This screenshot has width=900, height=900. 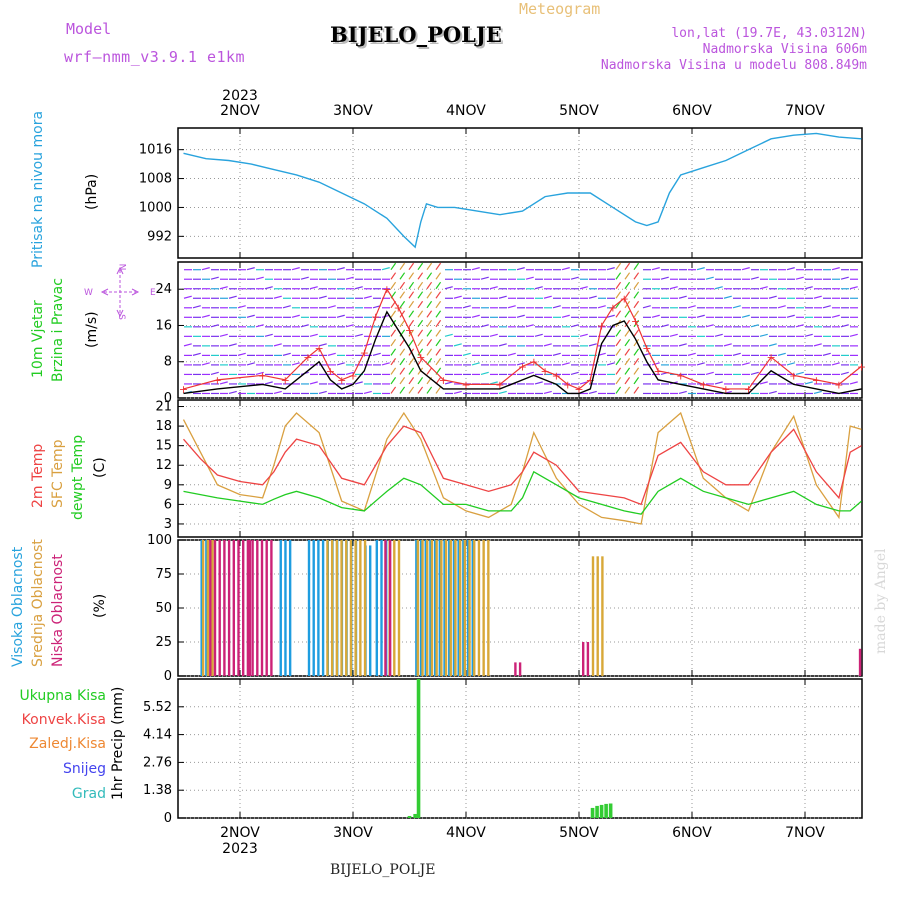 What do you see at coordinates (610, 810) in the screenshot?
I see `precip-bar` at bounding box center [610, 810].